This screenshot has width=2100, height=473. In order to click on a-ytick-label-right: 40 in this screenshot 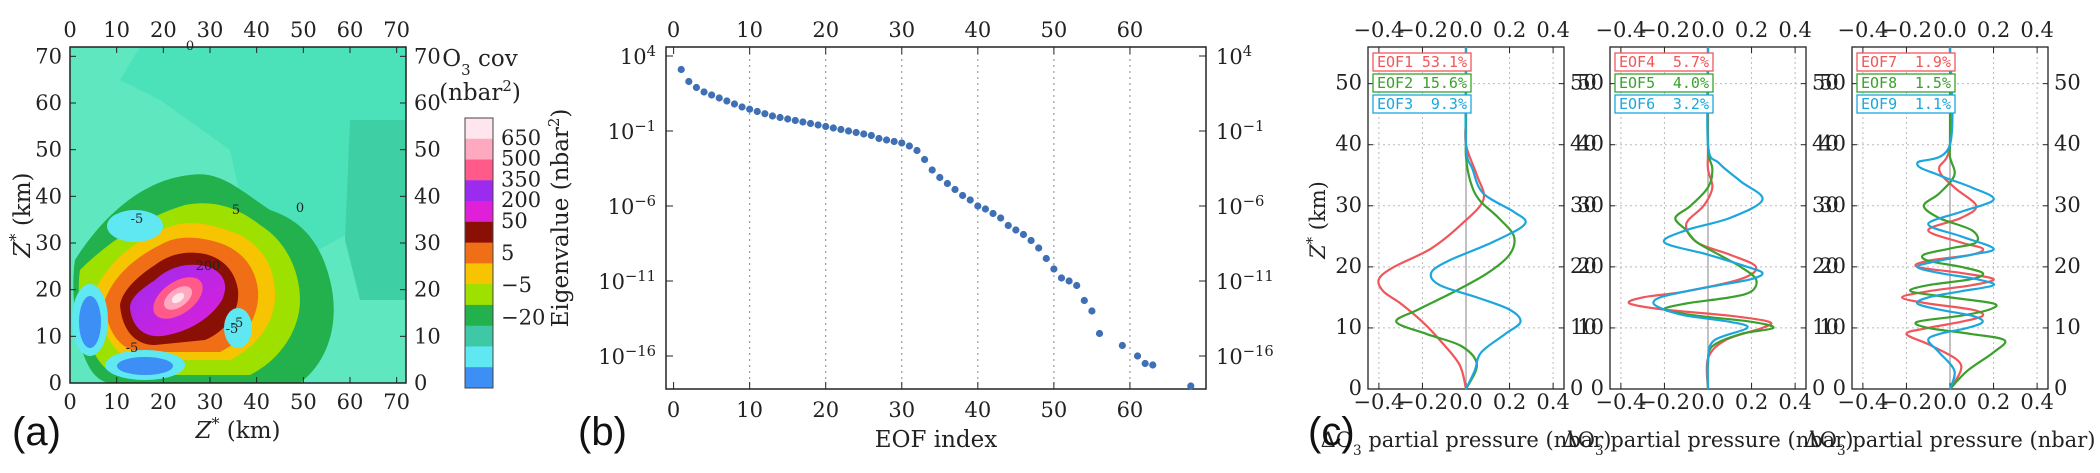, I will do `click(427, 196)`.